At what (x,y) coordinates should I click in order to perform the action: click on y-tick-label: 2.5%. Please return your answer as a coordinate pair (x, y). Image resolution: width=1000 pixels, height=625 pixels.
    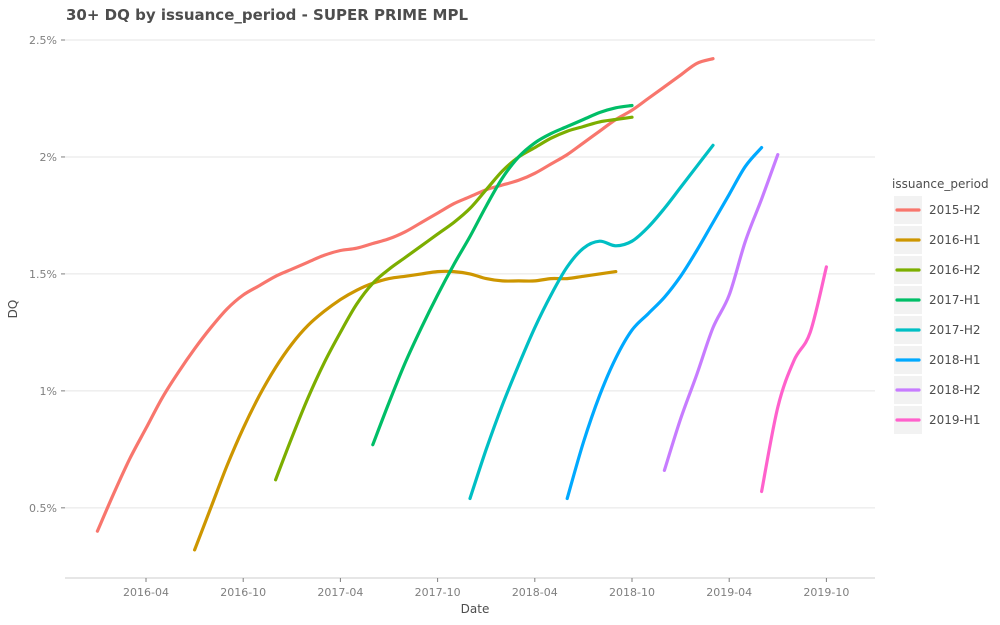
    Looking at the image, I should click on (43, 40).